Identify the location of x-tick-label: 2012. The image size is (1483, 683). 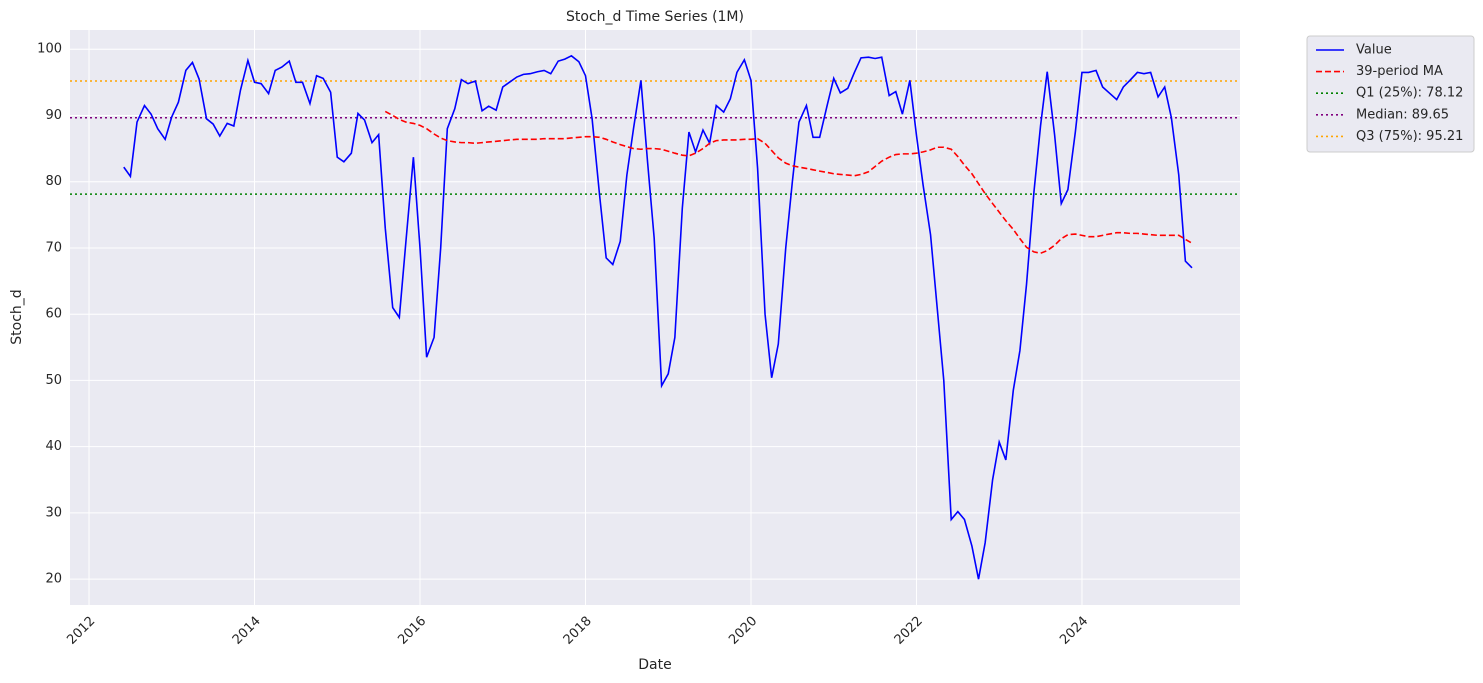
(81, 631).